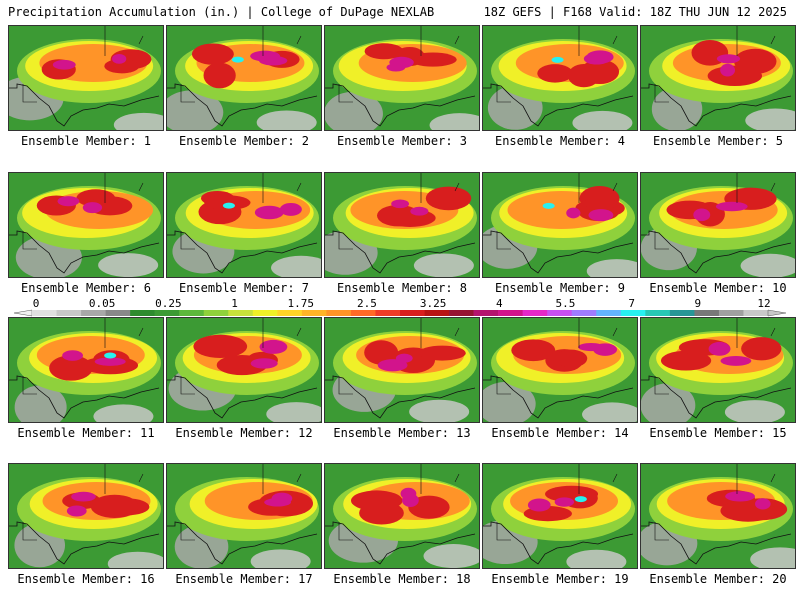  Describe the element at coordinates (102, 304) in the screenshot. I see `colorbar-tick-label: 0.05` at that location.